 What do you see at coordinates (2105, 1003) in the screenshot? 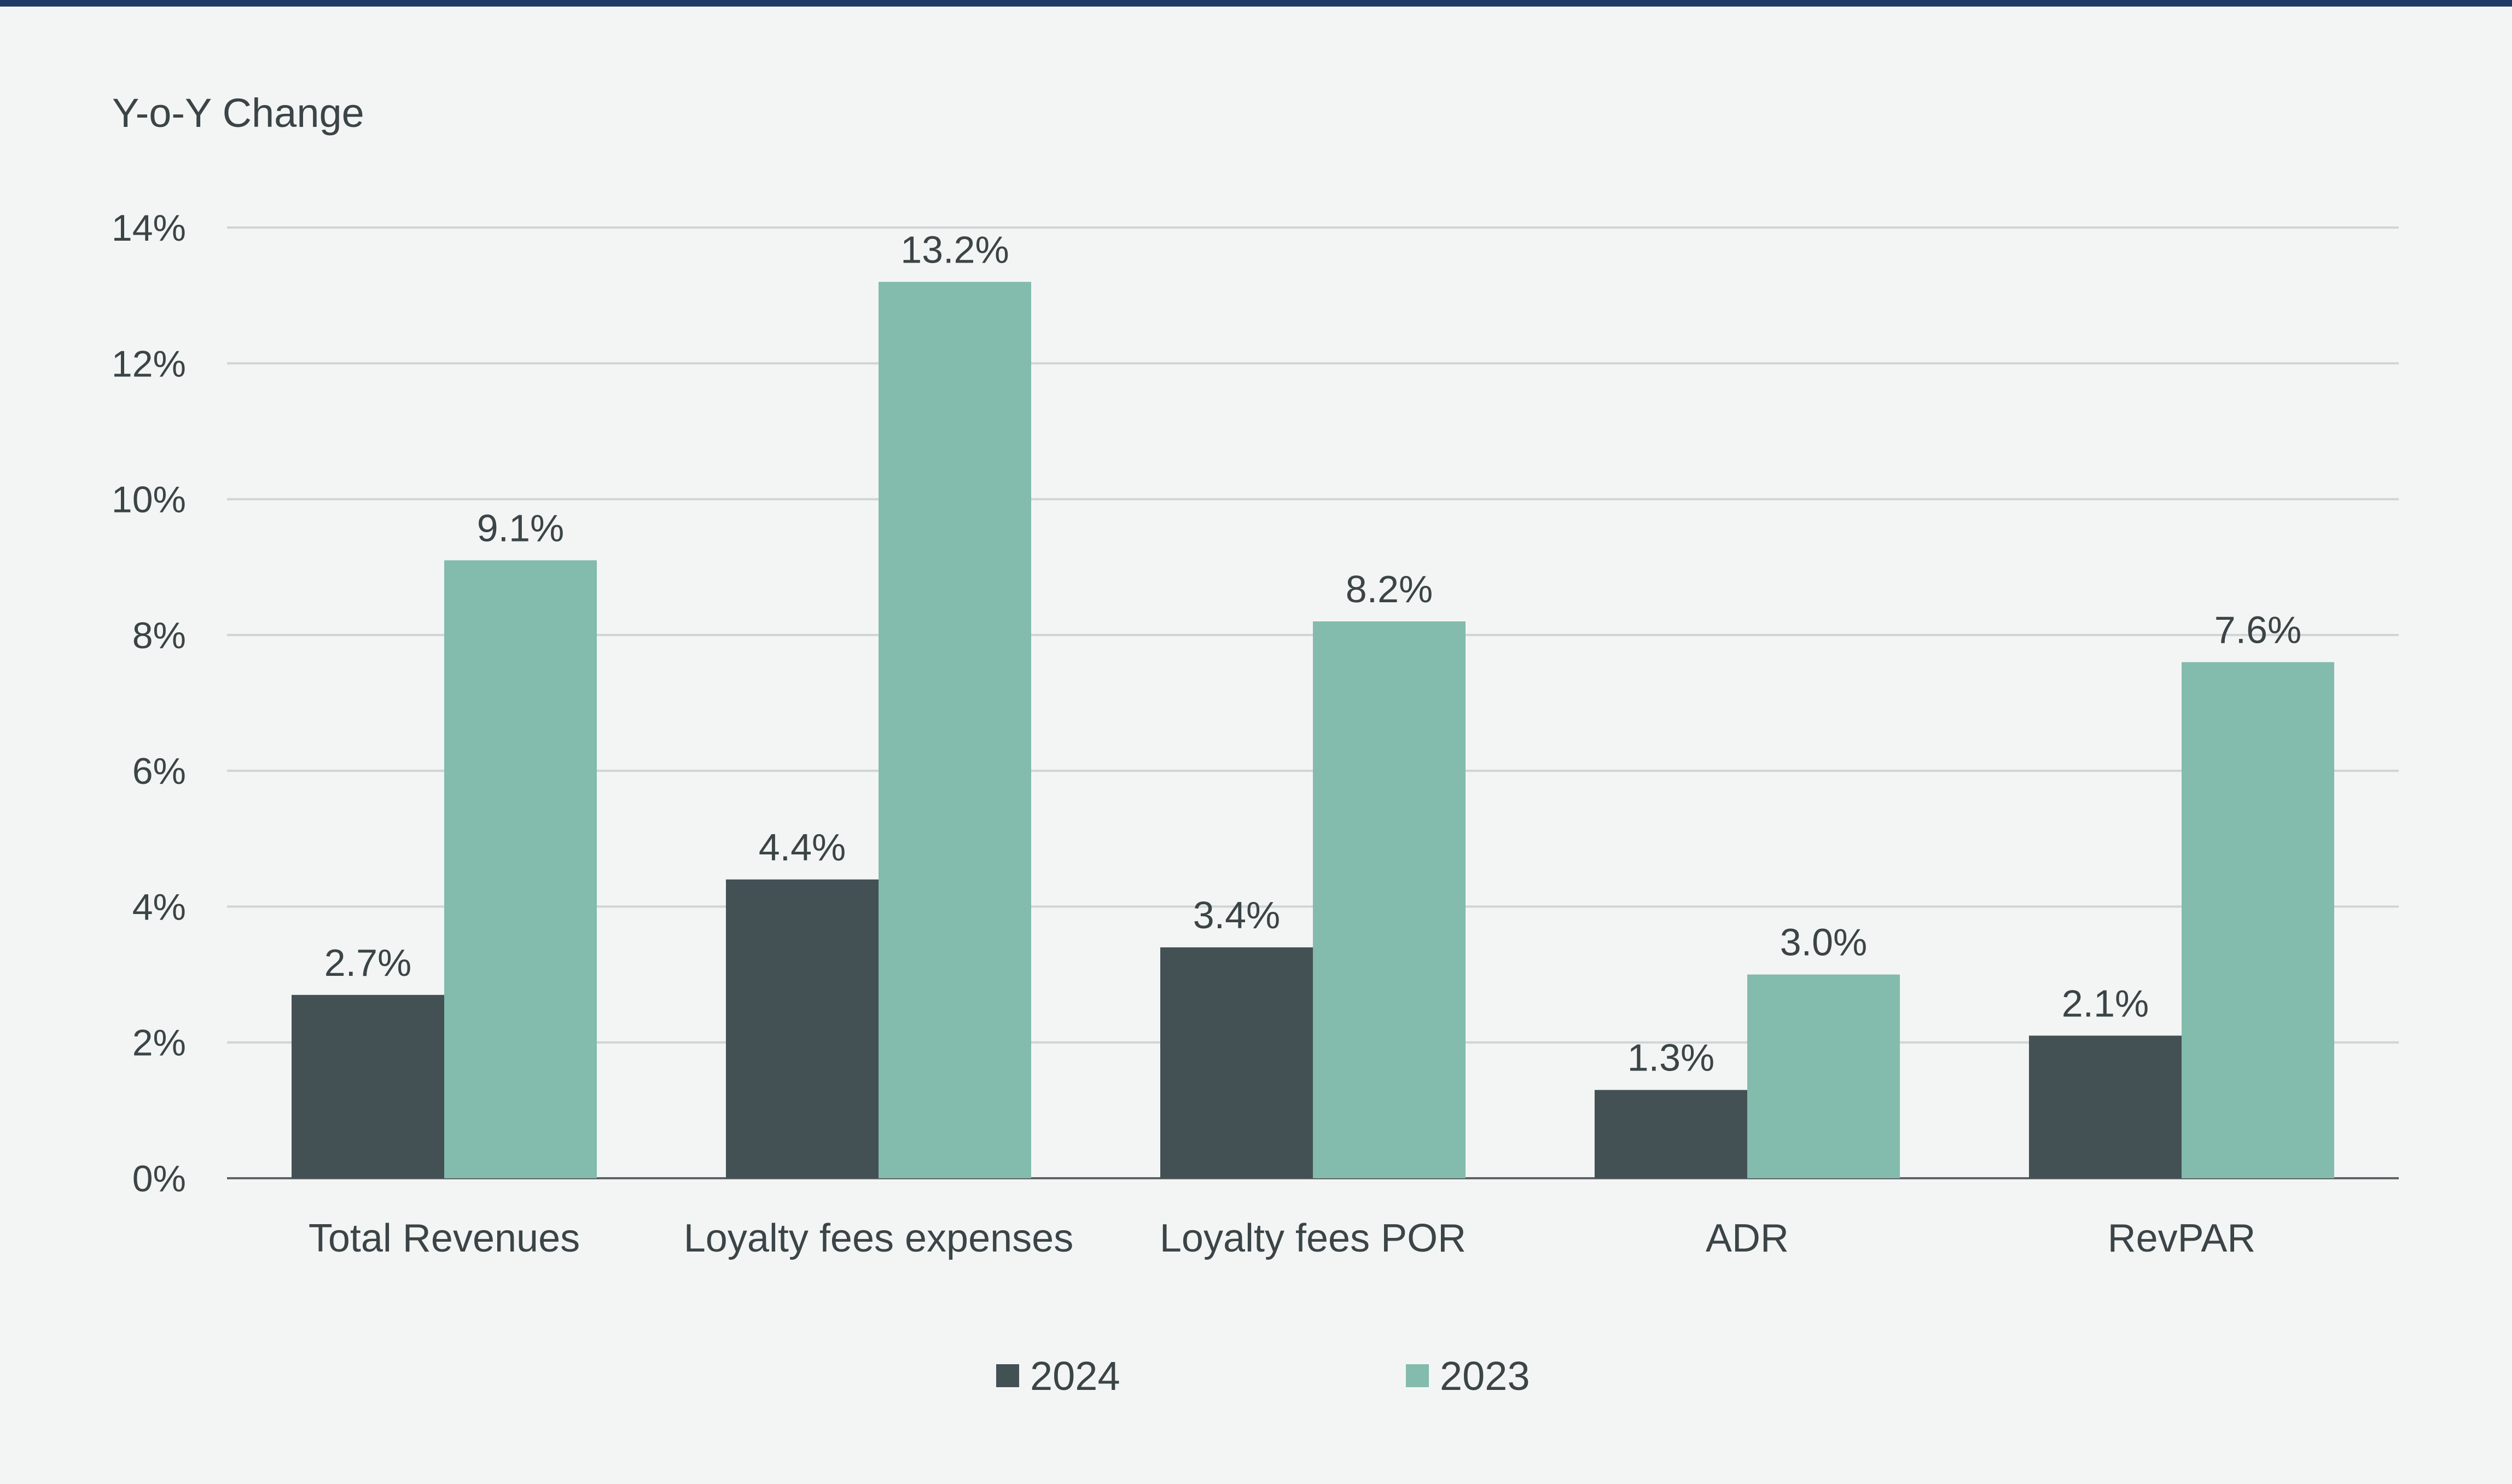
I see `data-label: 2.1%` at bounding box center [2105, 1003].